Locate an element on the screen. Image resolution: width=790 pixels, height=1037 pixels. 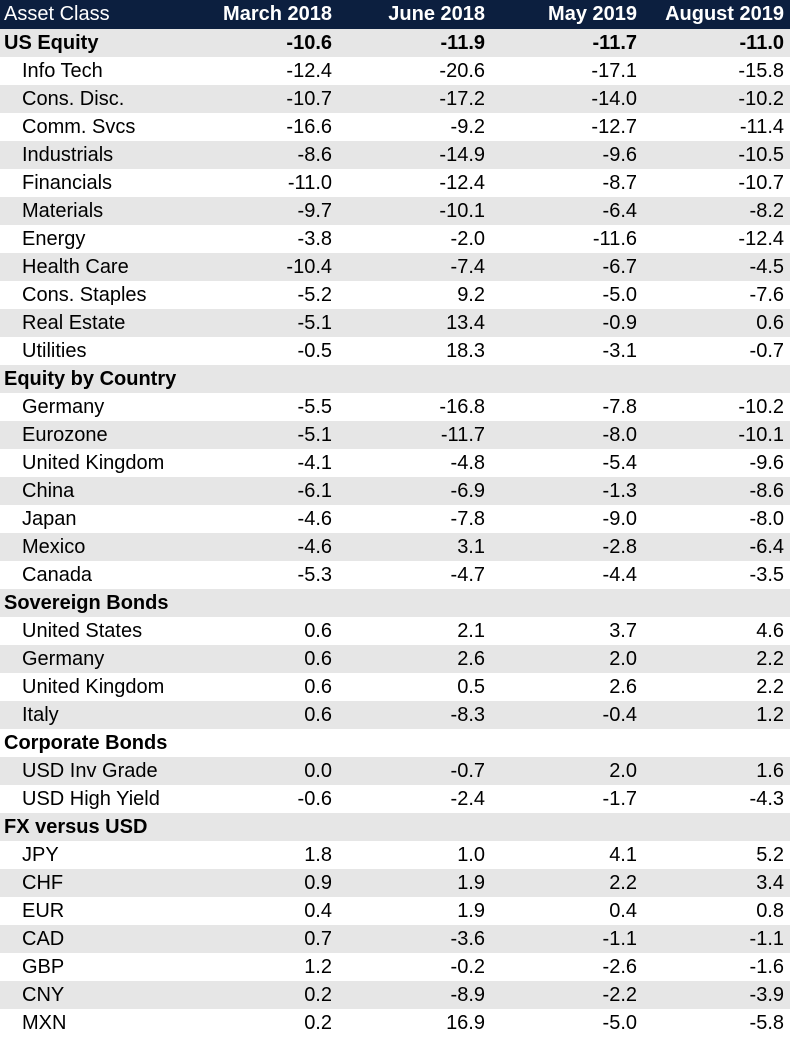
cell-june-2018: -11.7 is located at coordinates (462, 434).